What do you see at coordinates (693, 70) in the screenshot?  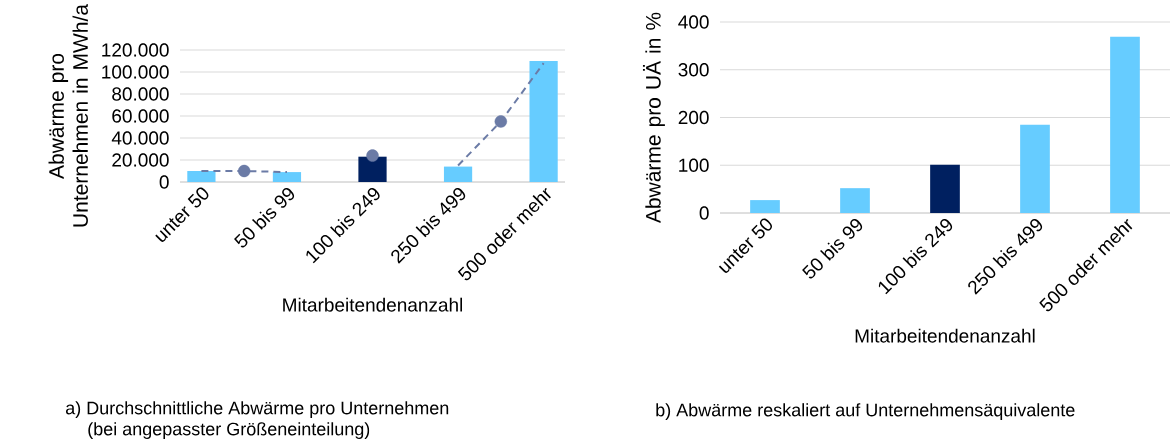 I see `y-tick-label: 300` at bounding box center [693, 70].